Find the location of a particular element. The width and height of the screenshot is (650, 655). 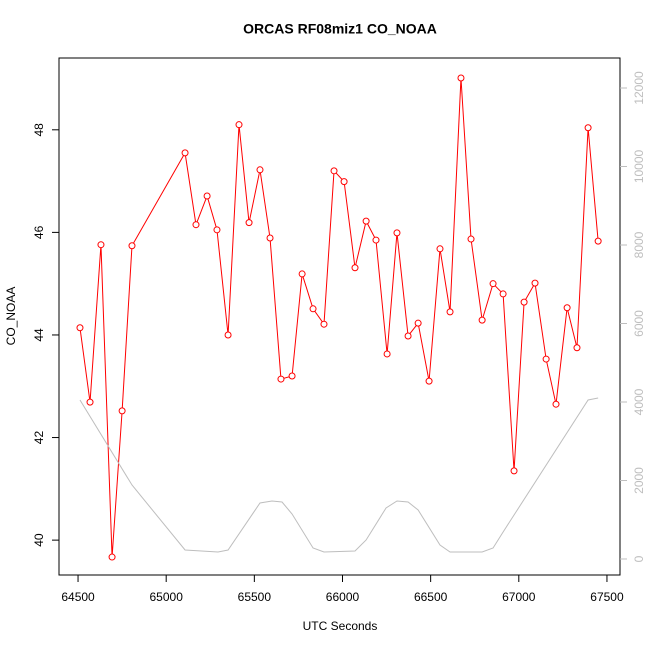

x-tick-label: 67500 is located at coordinates (607, 597).